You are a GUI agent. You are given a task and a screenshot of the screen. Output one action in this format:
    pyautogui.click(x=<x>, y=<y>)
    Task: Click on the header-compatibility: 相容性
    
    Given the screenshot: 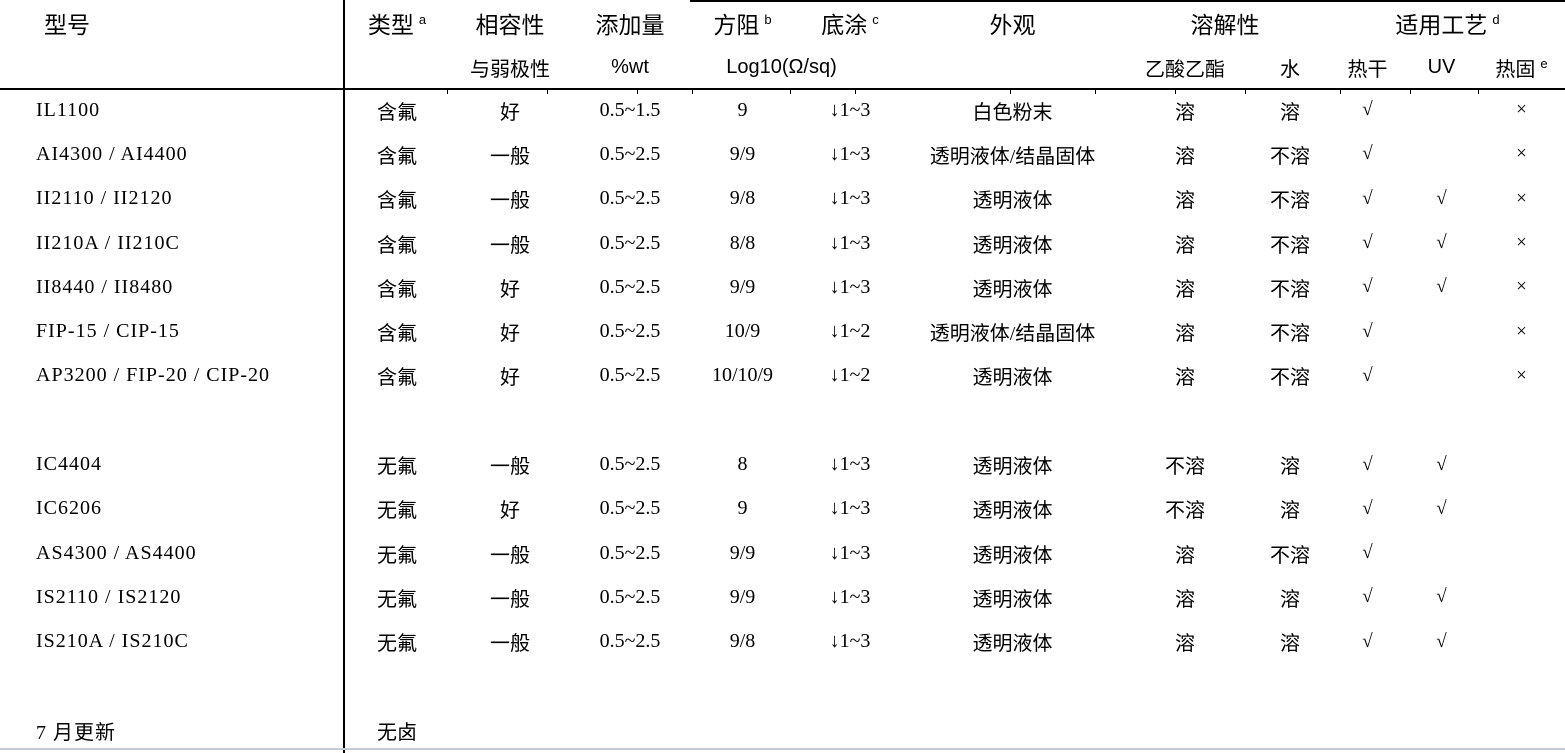 What is the action you would take?
    pyautogui.click(x=510, y=25)
    